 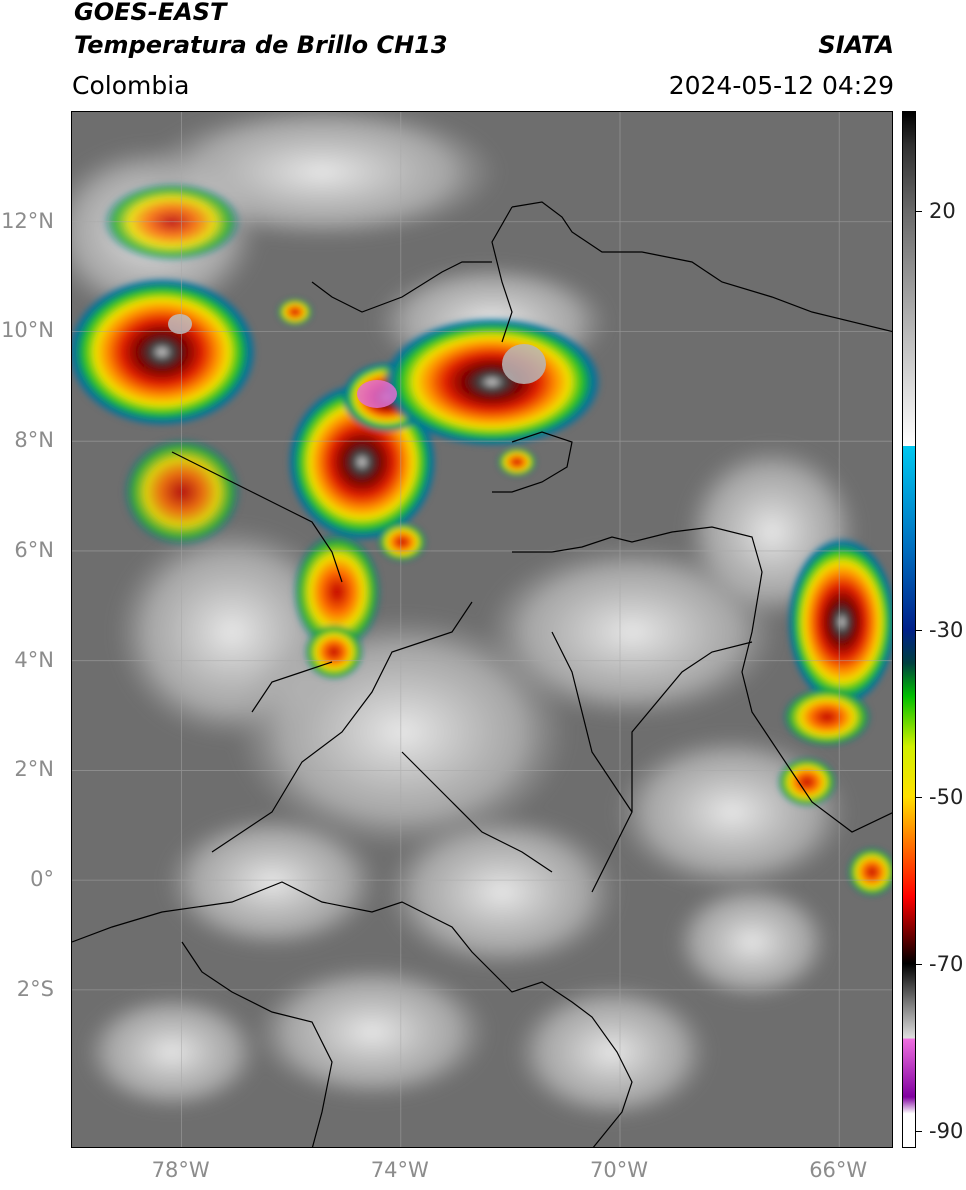 What do you see at coordinates (619, 1170) in the screenshot?
I see `lon-tick-label: 70°W` at bounding box center [619, 1170].